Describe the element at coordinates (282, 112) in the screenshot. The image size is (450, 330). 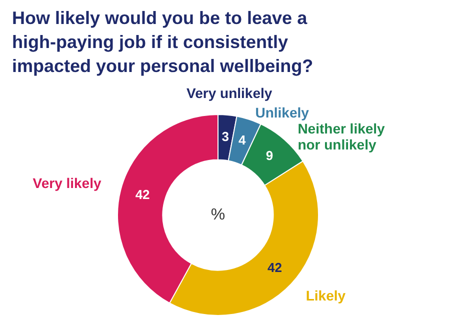
I see `slice-label: Unlikely` at that location.